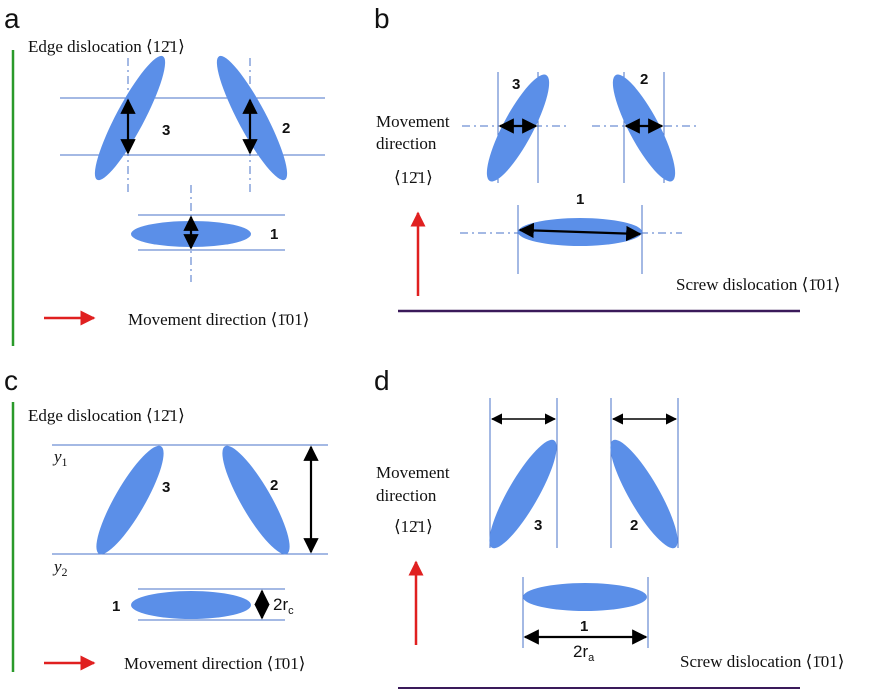  What do you see at coordinates (584, 653) in the screenshot?
I see `panel-d-ra-label: 2ra` at bounding box center [584, 653].